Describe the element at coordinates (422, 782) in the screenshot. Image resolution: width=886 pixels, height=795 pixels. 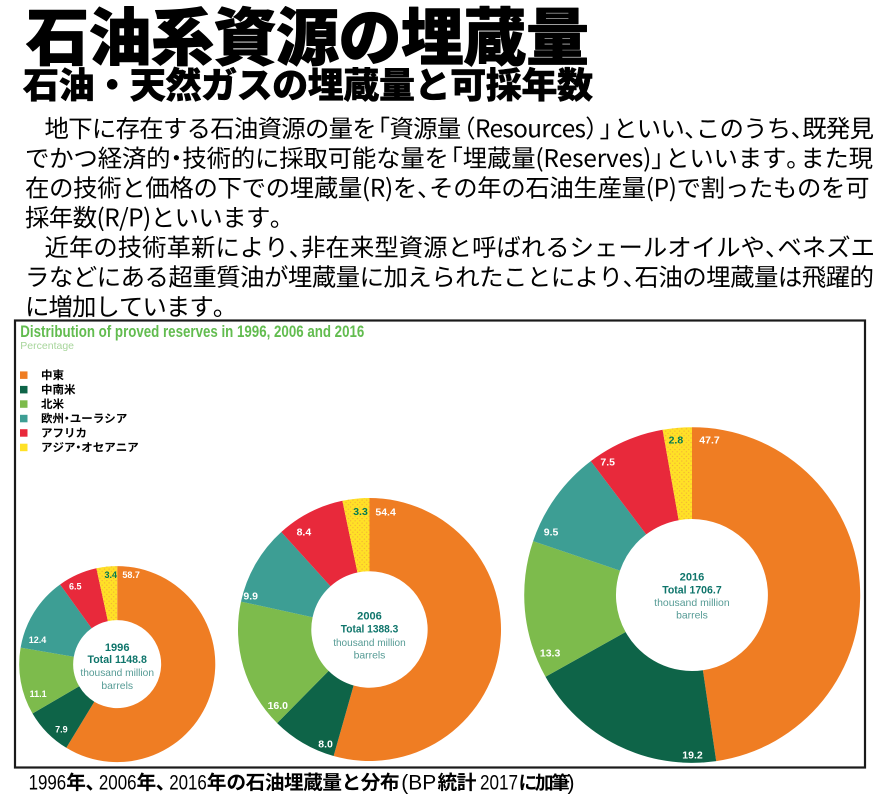
I see `svg-text: BP` at that location.